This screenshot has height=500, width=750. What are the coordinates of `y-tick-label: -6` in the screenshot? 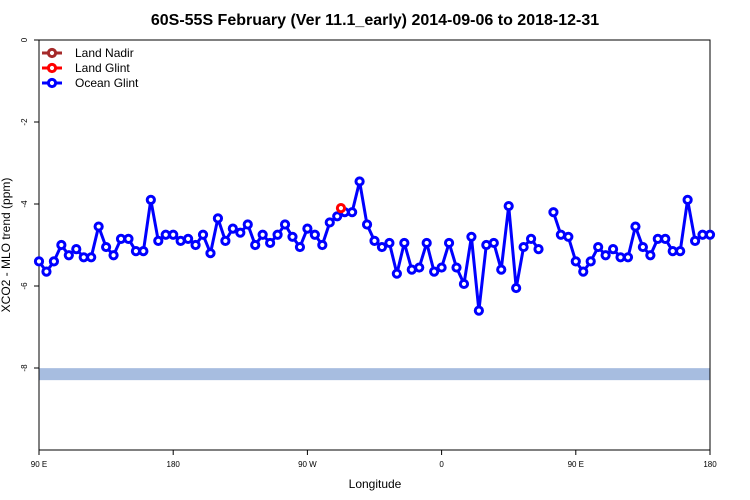 It's located at (24, 286).